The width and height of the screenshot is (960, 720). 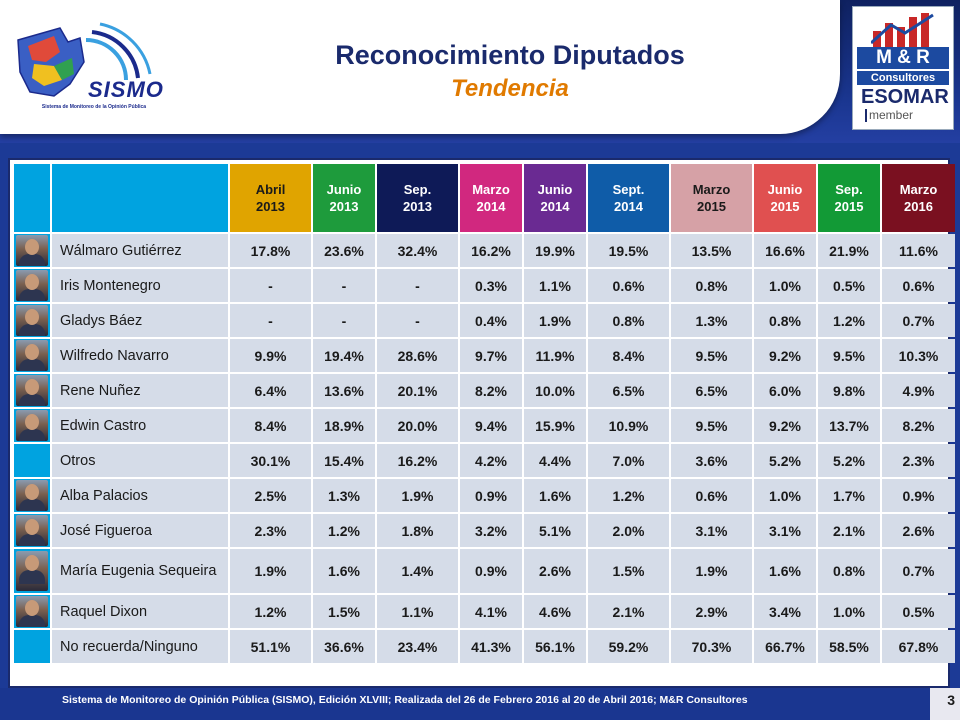 What do you see at coordinates (140, 530) in the screenshot?
I see `row-name: José Figueroa` at bounding box center [140, 530].